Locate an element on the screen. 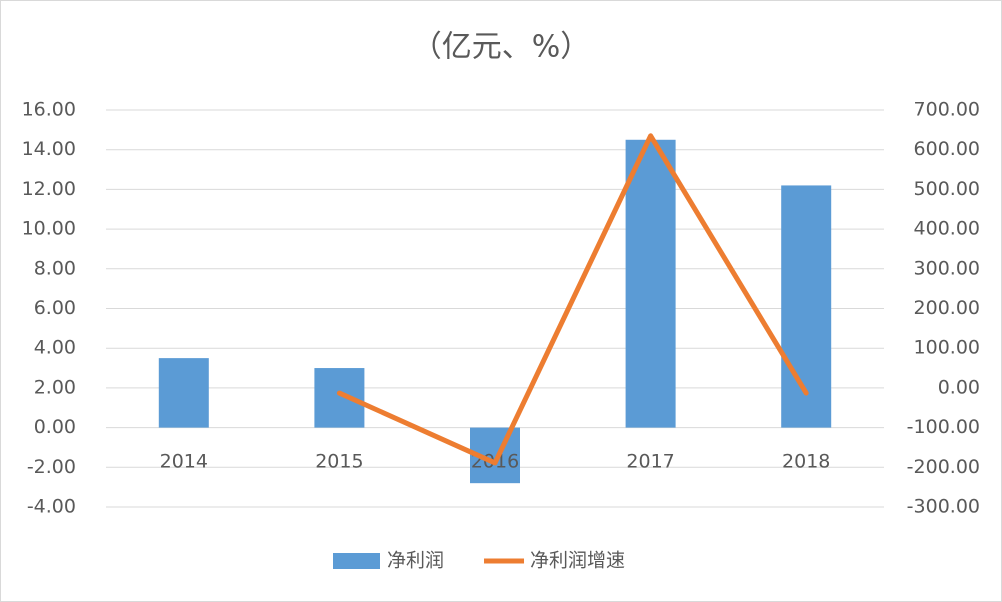 Image resolution: width=1002 pixels, height=602 pixels. y2-tick-label: 600.00 is located at coordinates (947, 149).